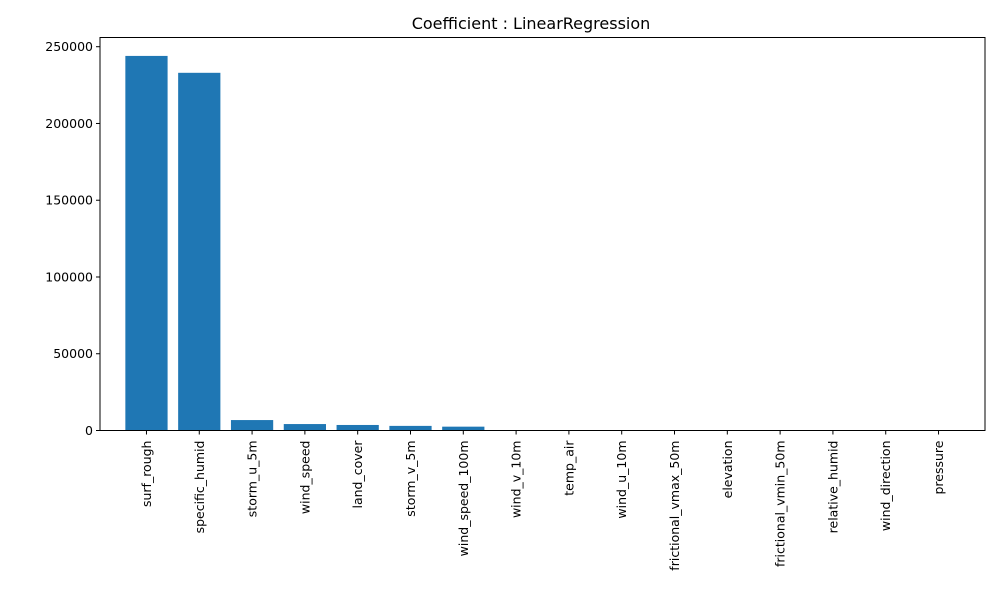 This screenshot has height=600, width=1000. What do you see at coordinates (199, 251) in the screenshot?
I see `bar-specific_humid` at bounding box center [199, 251].